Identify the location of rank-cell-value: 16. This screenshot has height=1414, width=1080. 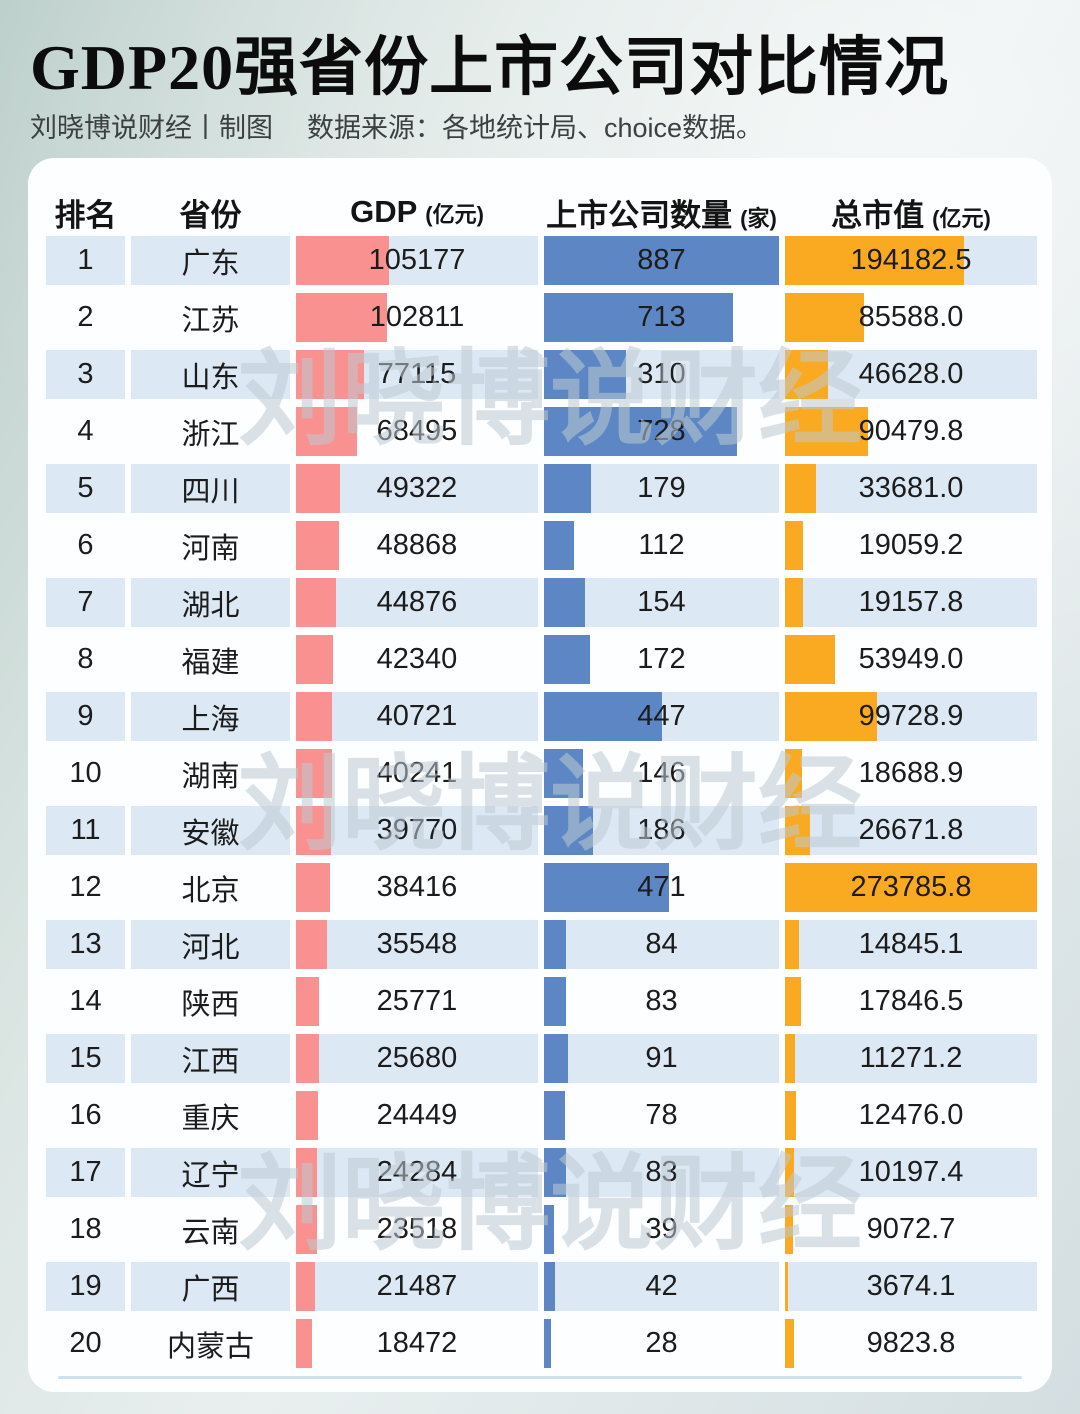
(85, 1115).